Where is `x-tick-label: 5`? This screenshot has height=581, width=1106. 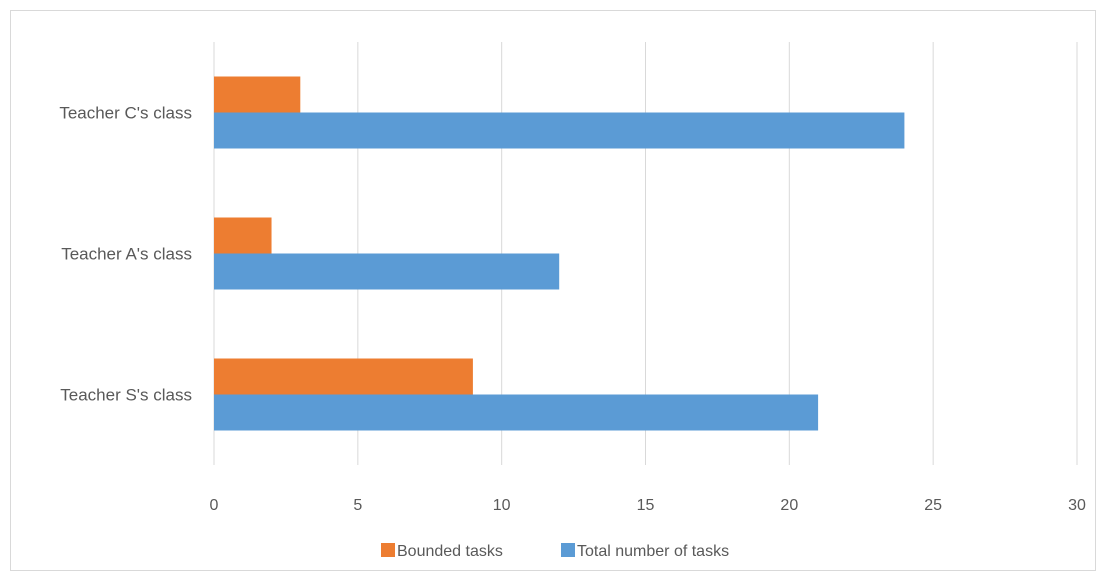
x-tick-label: 5 is located at coordinates (357, 505).